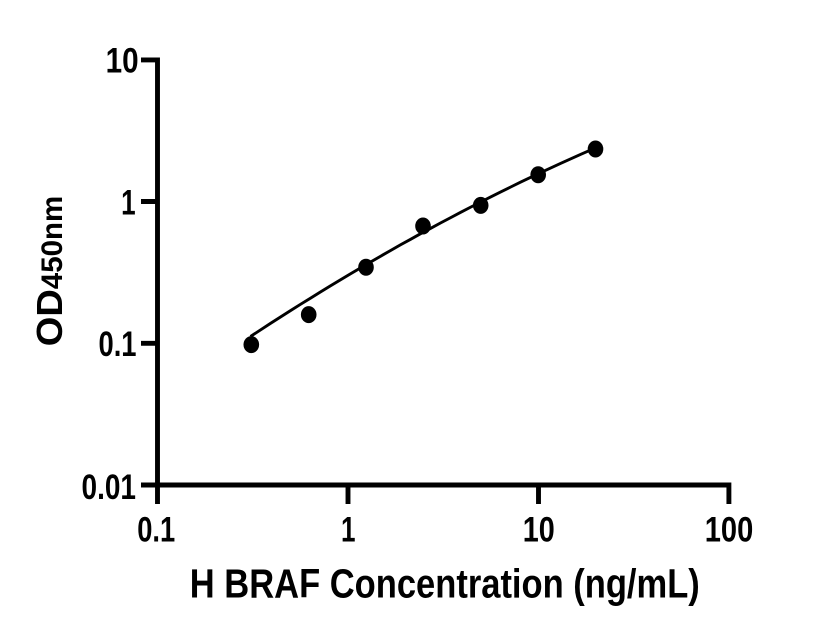 The image size is (816, 640). I want to click on svg-text: OD, so click(49, 317).